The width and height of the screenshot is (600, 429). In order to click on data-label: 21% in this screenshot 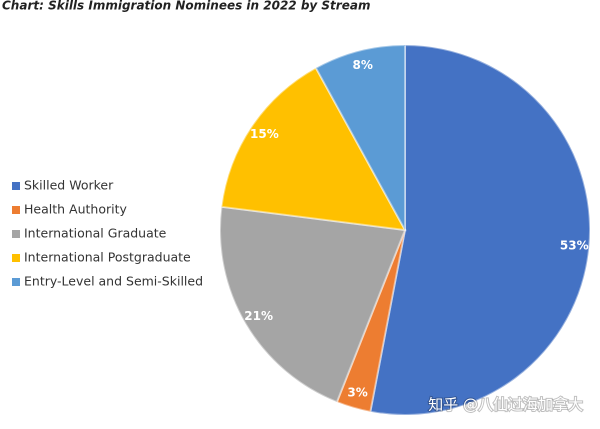, I will do `click(258, 316)`.